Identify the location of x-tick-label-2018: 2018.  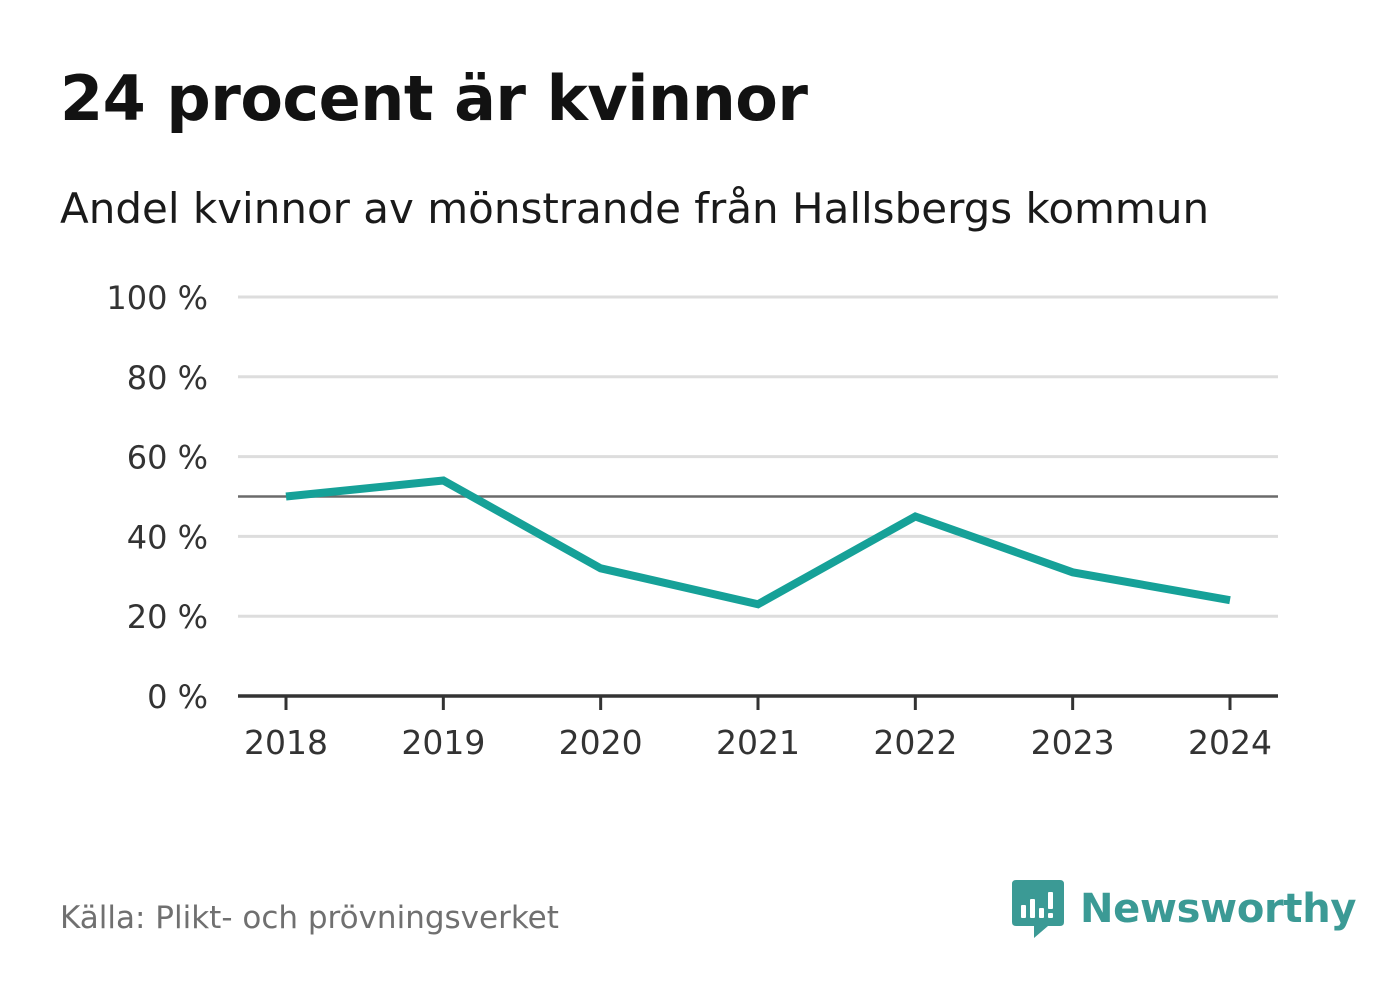
(286, 742).